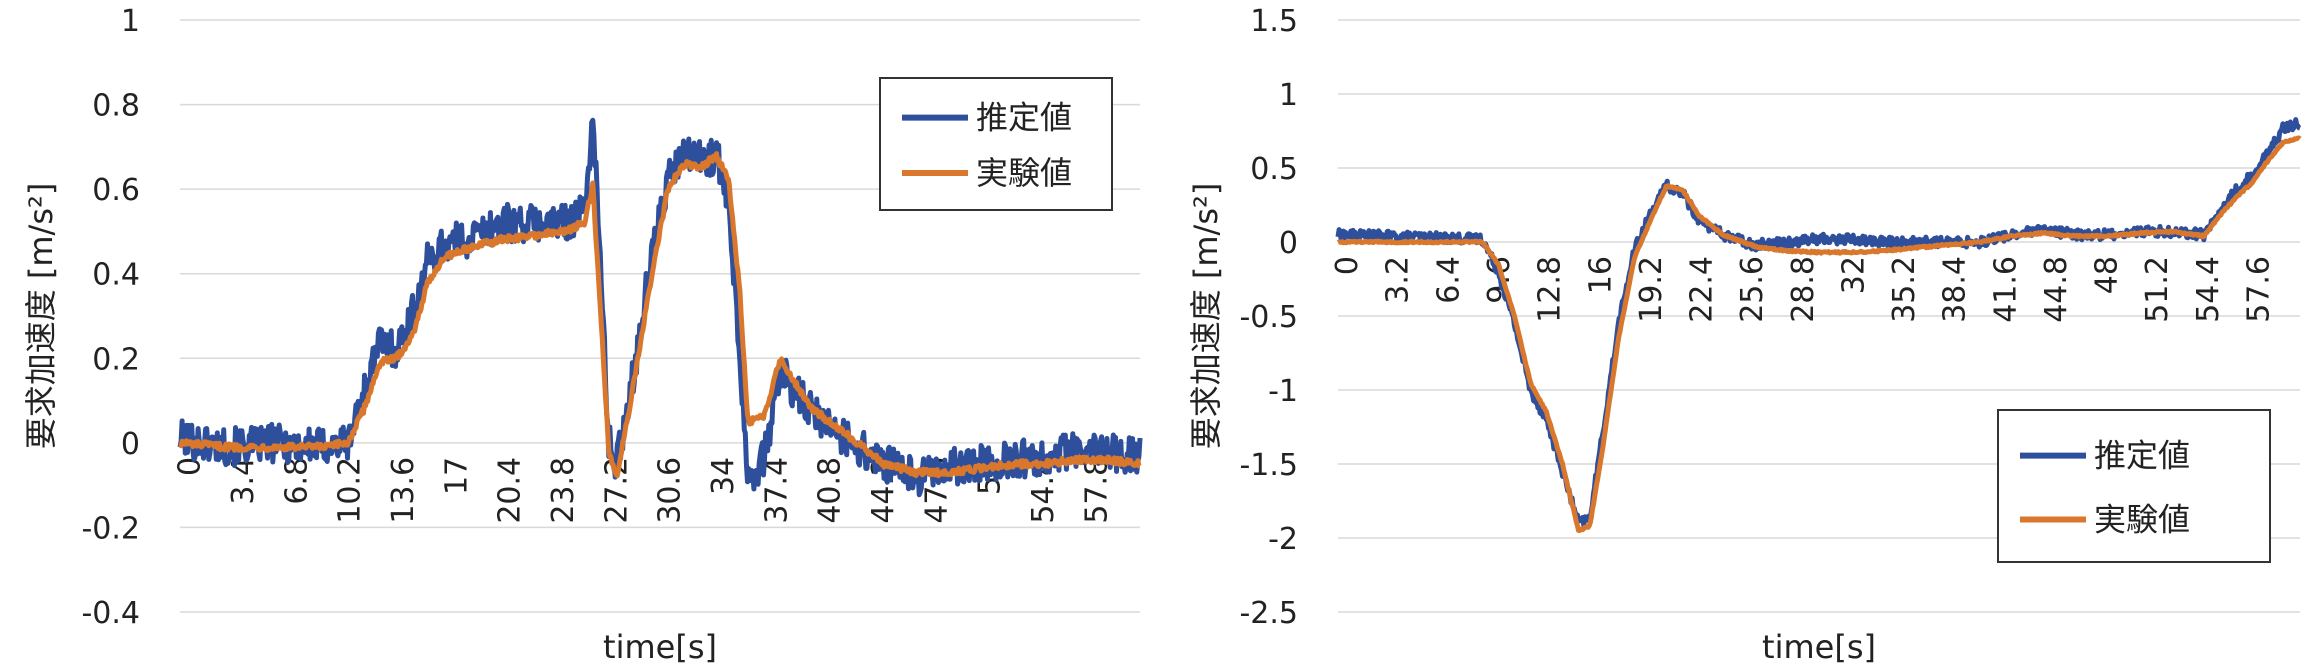 The image size is (2320, 671). What do you see at coordinates (830, 490) in the screenshot?
I see `x-tick-label: 40.8` at bounding box center [830, 490].